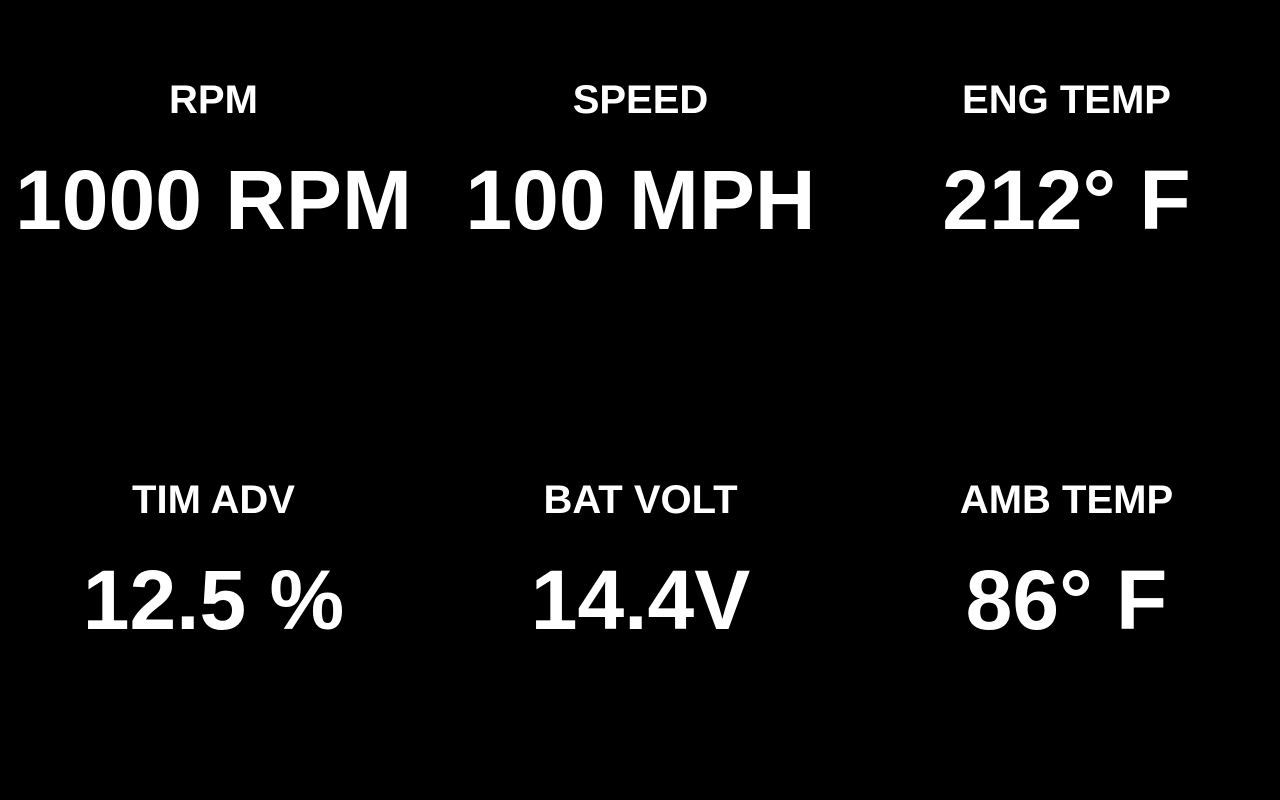  I want to click on gauge-value-engine-temp: 212° F, so click(1066, 200).